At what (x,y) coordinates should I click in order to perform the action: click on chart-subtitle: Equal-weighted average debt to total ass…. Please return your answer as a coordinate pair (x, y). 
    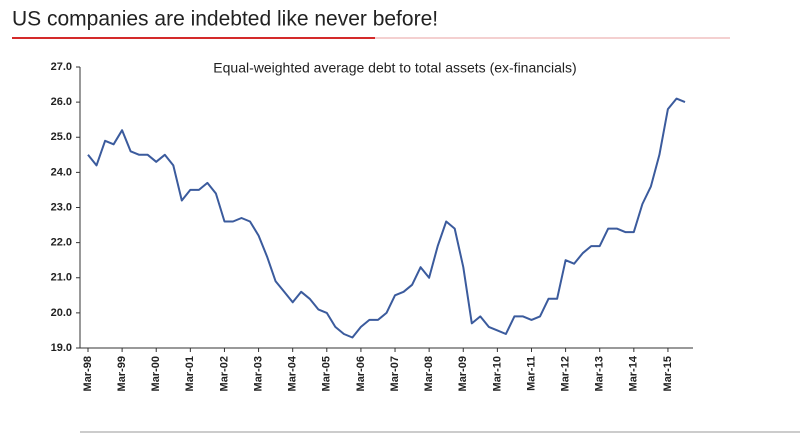
    Looking at the image, I should click on (394, 68).